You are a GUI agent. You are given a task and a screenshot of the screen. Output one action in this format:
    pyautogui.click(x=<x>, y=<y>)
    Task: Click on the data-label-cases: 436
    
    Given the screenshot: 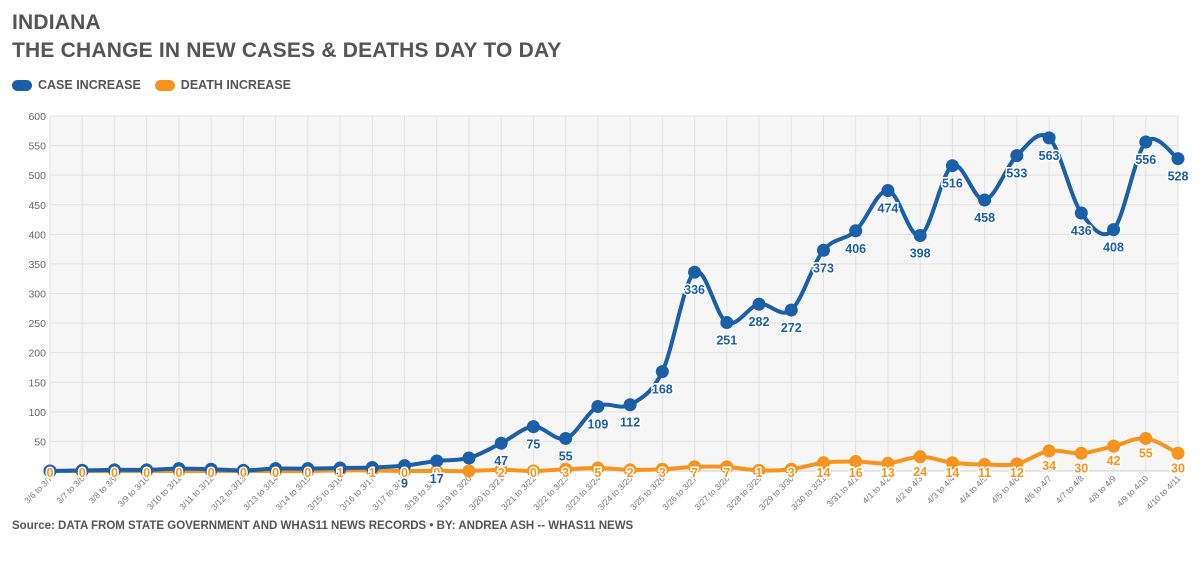 What is the action you would take?
    pyautogui.click(x=1081, y=231)
    